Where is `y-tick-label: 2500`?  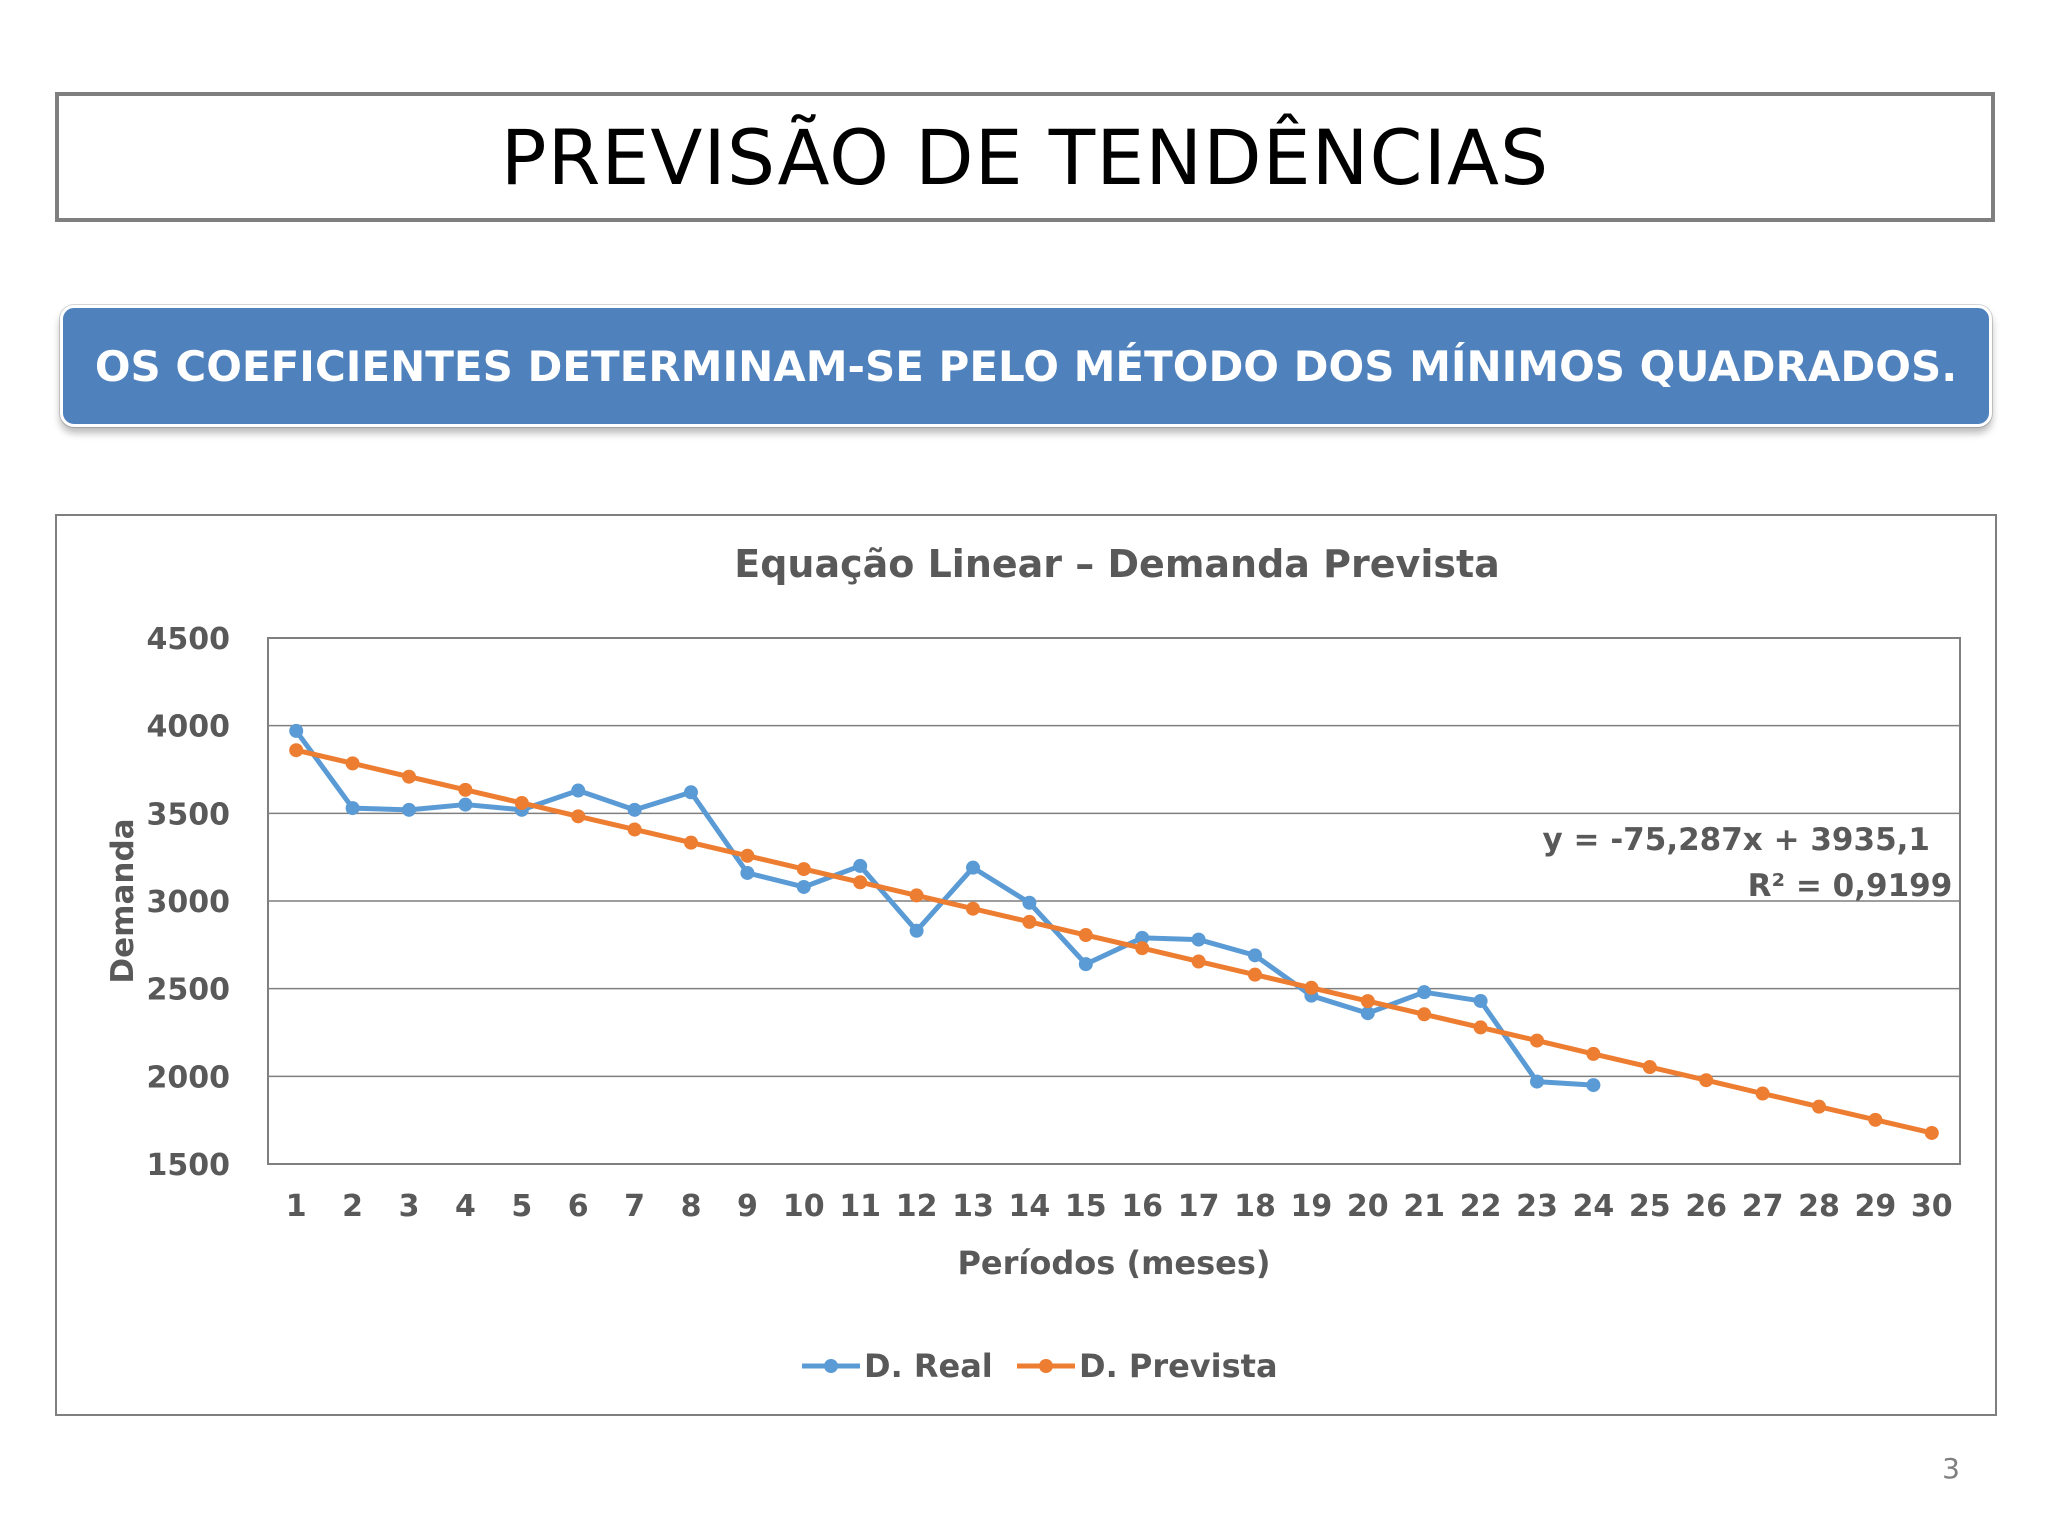 y-tick-label: 2500 is located at coordinates (189, 990).